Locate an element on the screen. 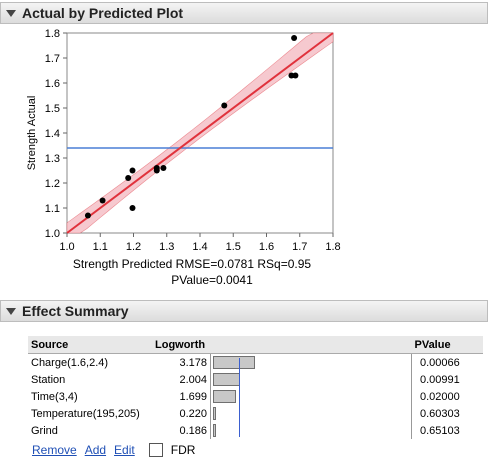 The image size is (493, 459). pvalue-text: PValue=0.0041 is located at coordinates (212, 280).